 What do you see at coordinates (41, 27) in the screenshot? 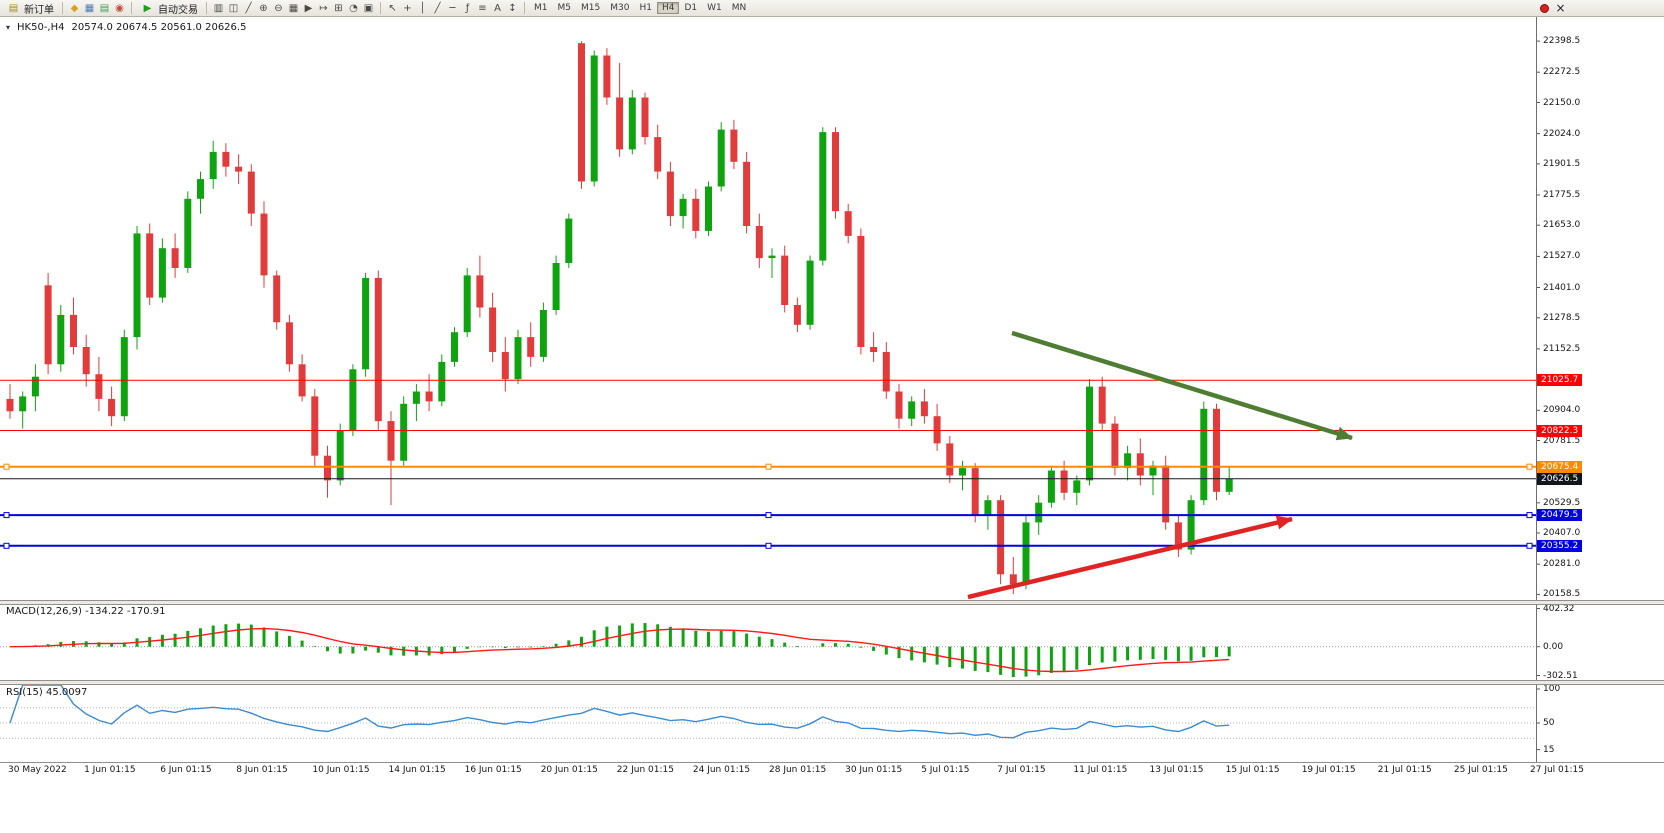
I see `symbol-period-label: HK50-,H4` at bounding box center [41, 27].